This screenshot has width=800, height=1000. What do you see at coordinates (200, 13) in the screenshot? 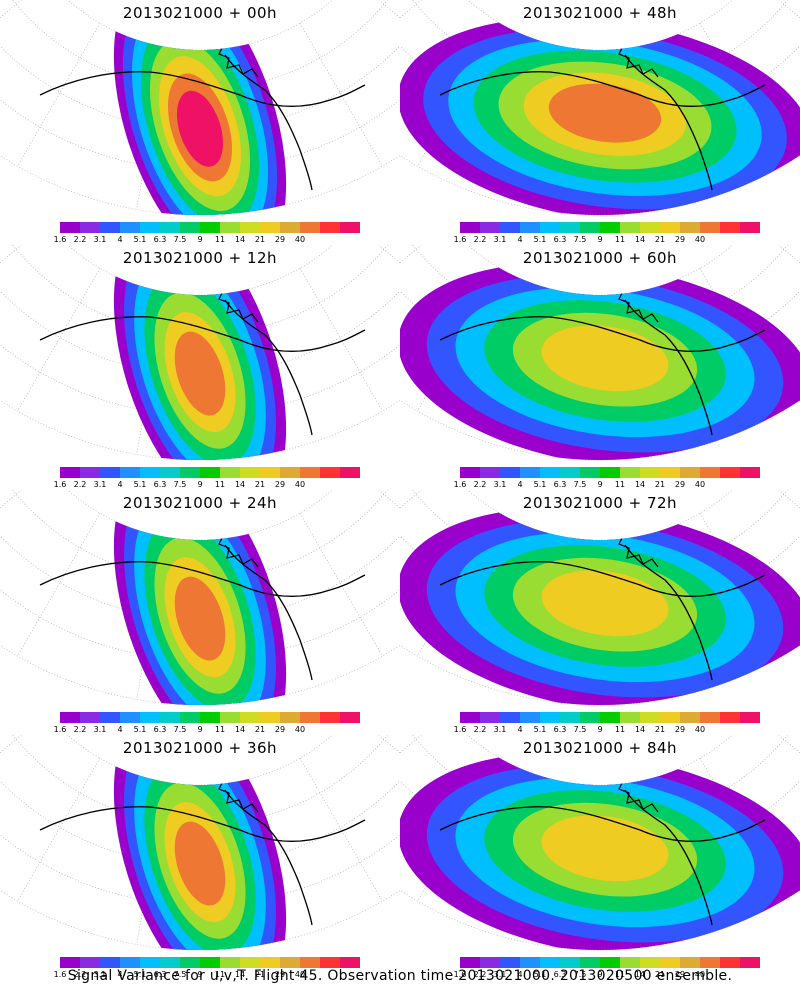
I see `panel-title: 2013021000 + 00h` at bounding box center [200, 13].